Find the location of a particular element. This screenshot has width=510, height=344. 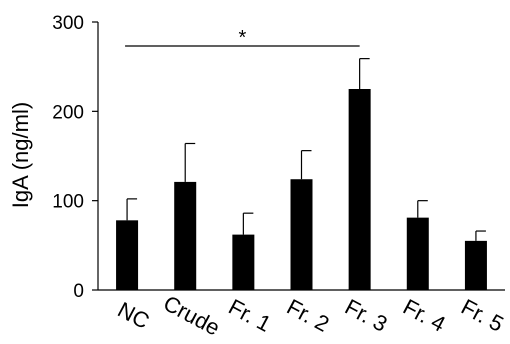

x-tick-label: Fr. 2 is located at coordinates (308, 315).